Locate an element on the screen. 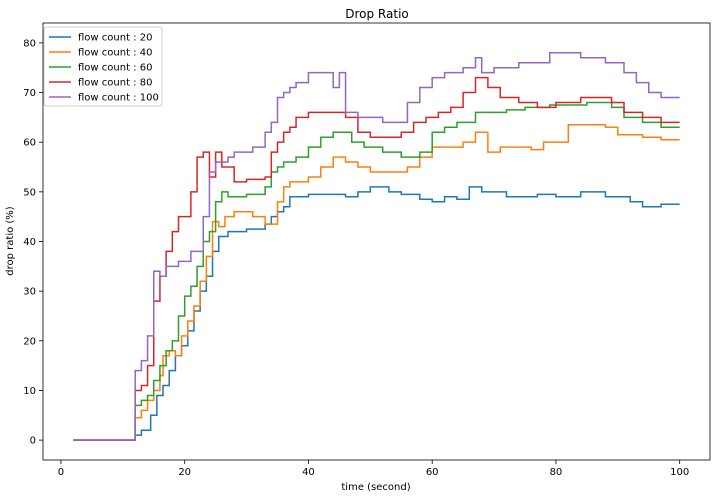  x-tick-label: 100 is located at coordinates (679, 472).